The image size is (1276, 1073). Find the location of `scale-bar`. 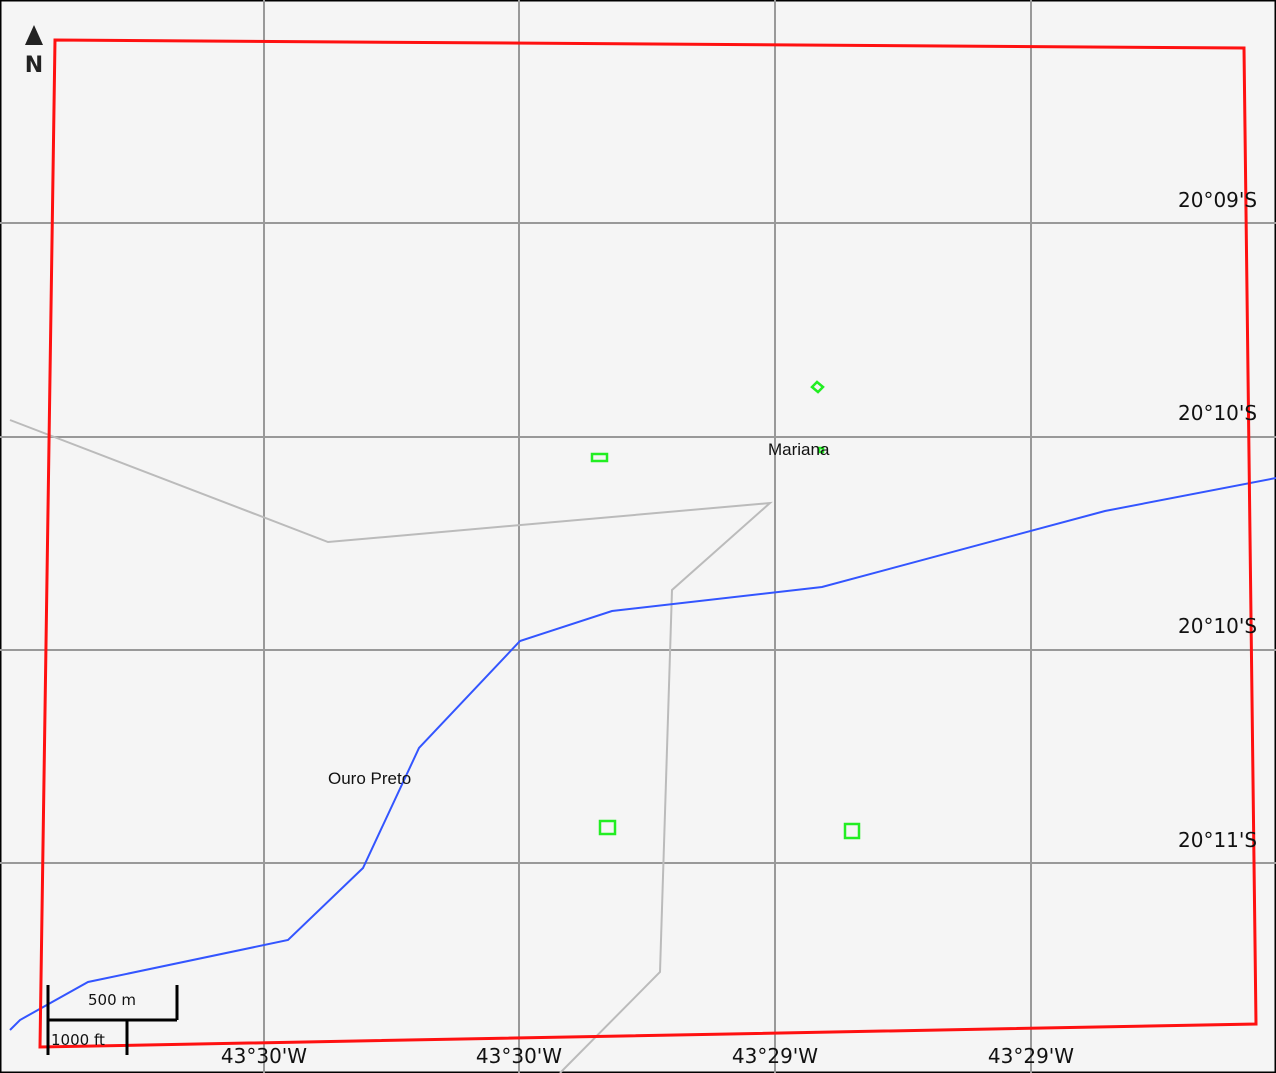

scale-bar is located at coordinates (112, 1020).